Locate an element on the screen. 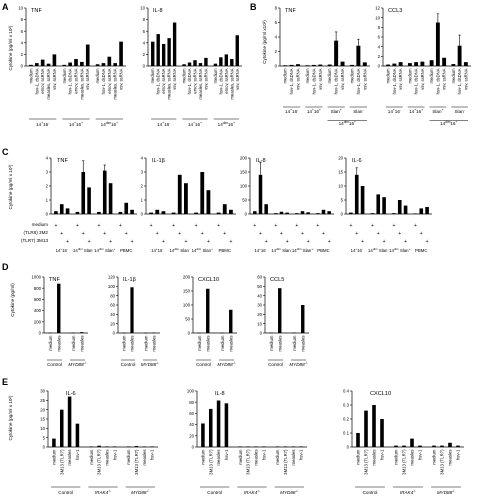 Image resolution: width=478 pixels, height=501 pixels. A-tnf-group-label: 14+16+ is located at coordinates (76, 124).